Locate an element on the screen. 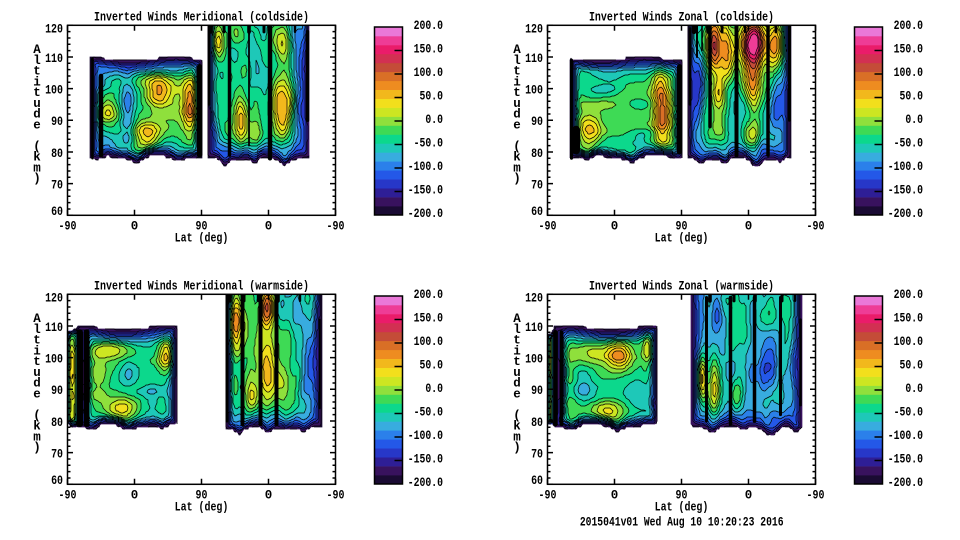 The width and height of the screenshot is (960, 540). svg-text:Inverted Winds Zonal (warmside: Inverted Winds Zonal (warmside) is located at coordinates (681, 287).